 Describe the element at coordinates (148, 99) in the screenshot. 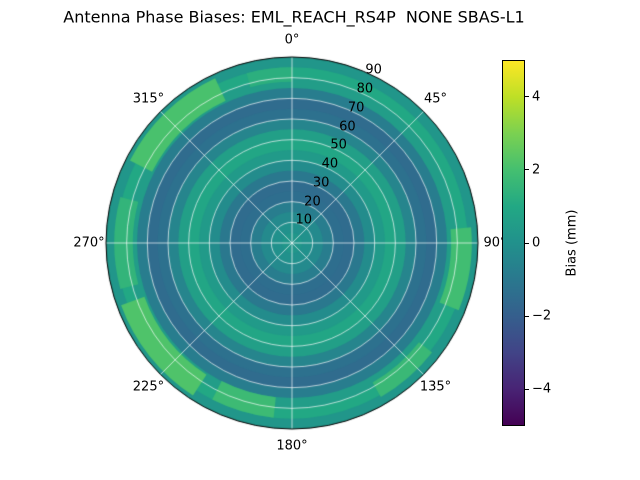

I see `angular-tick-label: 315°` at that location.